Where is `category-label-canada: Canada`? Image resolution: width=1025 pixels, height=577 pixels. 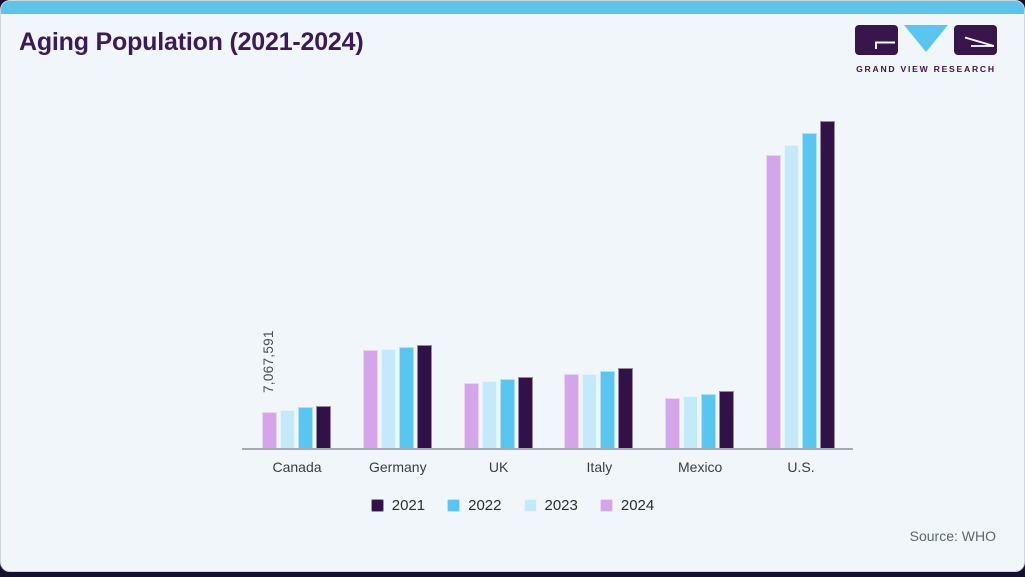 category-label-canada: Canada is located at coordinates (297, 467).